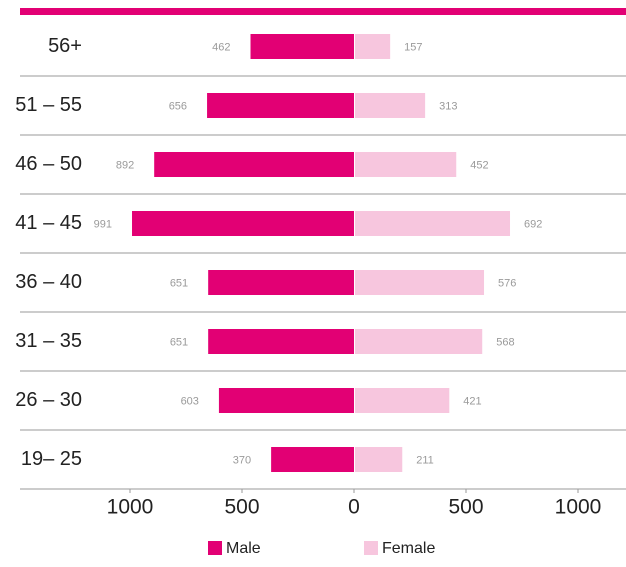 The height and width of the screenshot is (567, 626). Describe the element at coordinates (190, 401) in the screenshot. I see `value-label: 603` at that location.